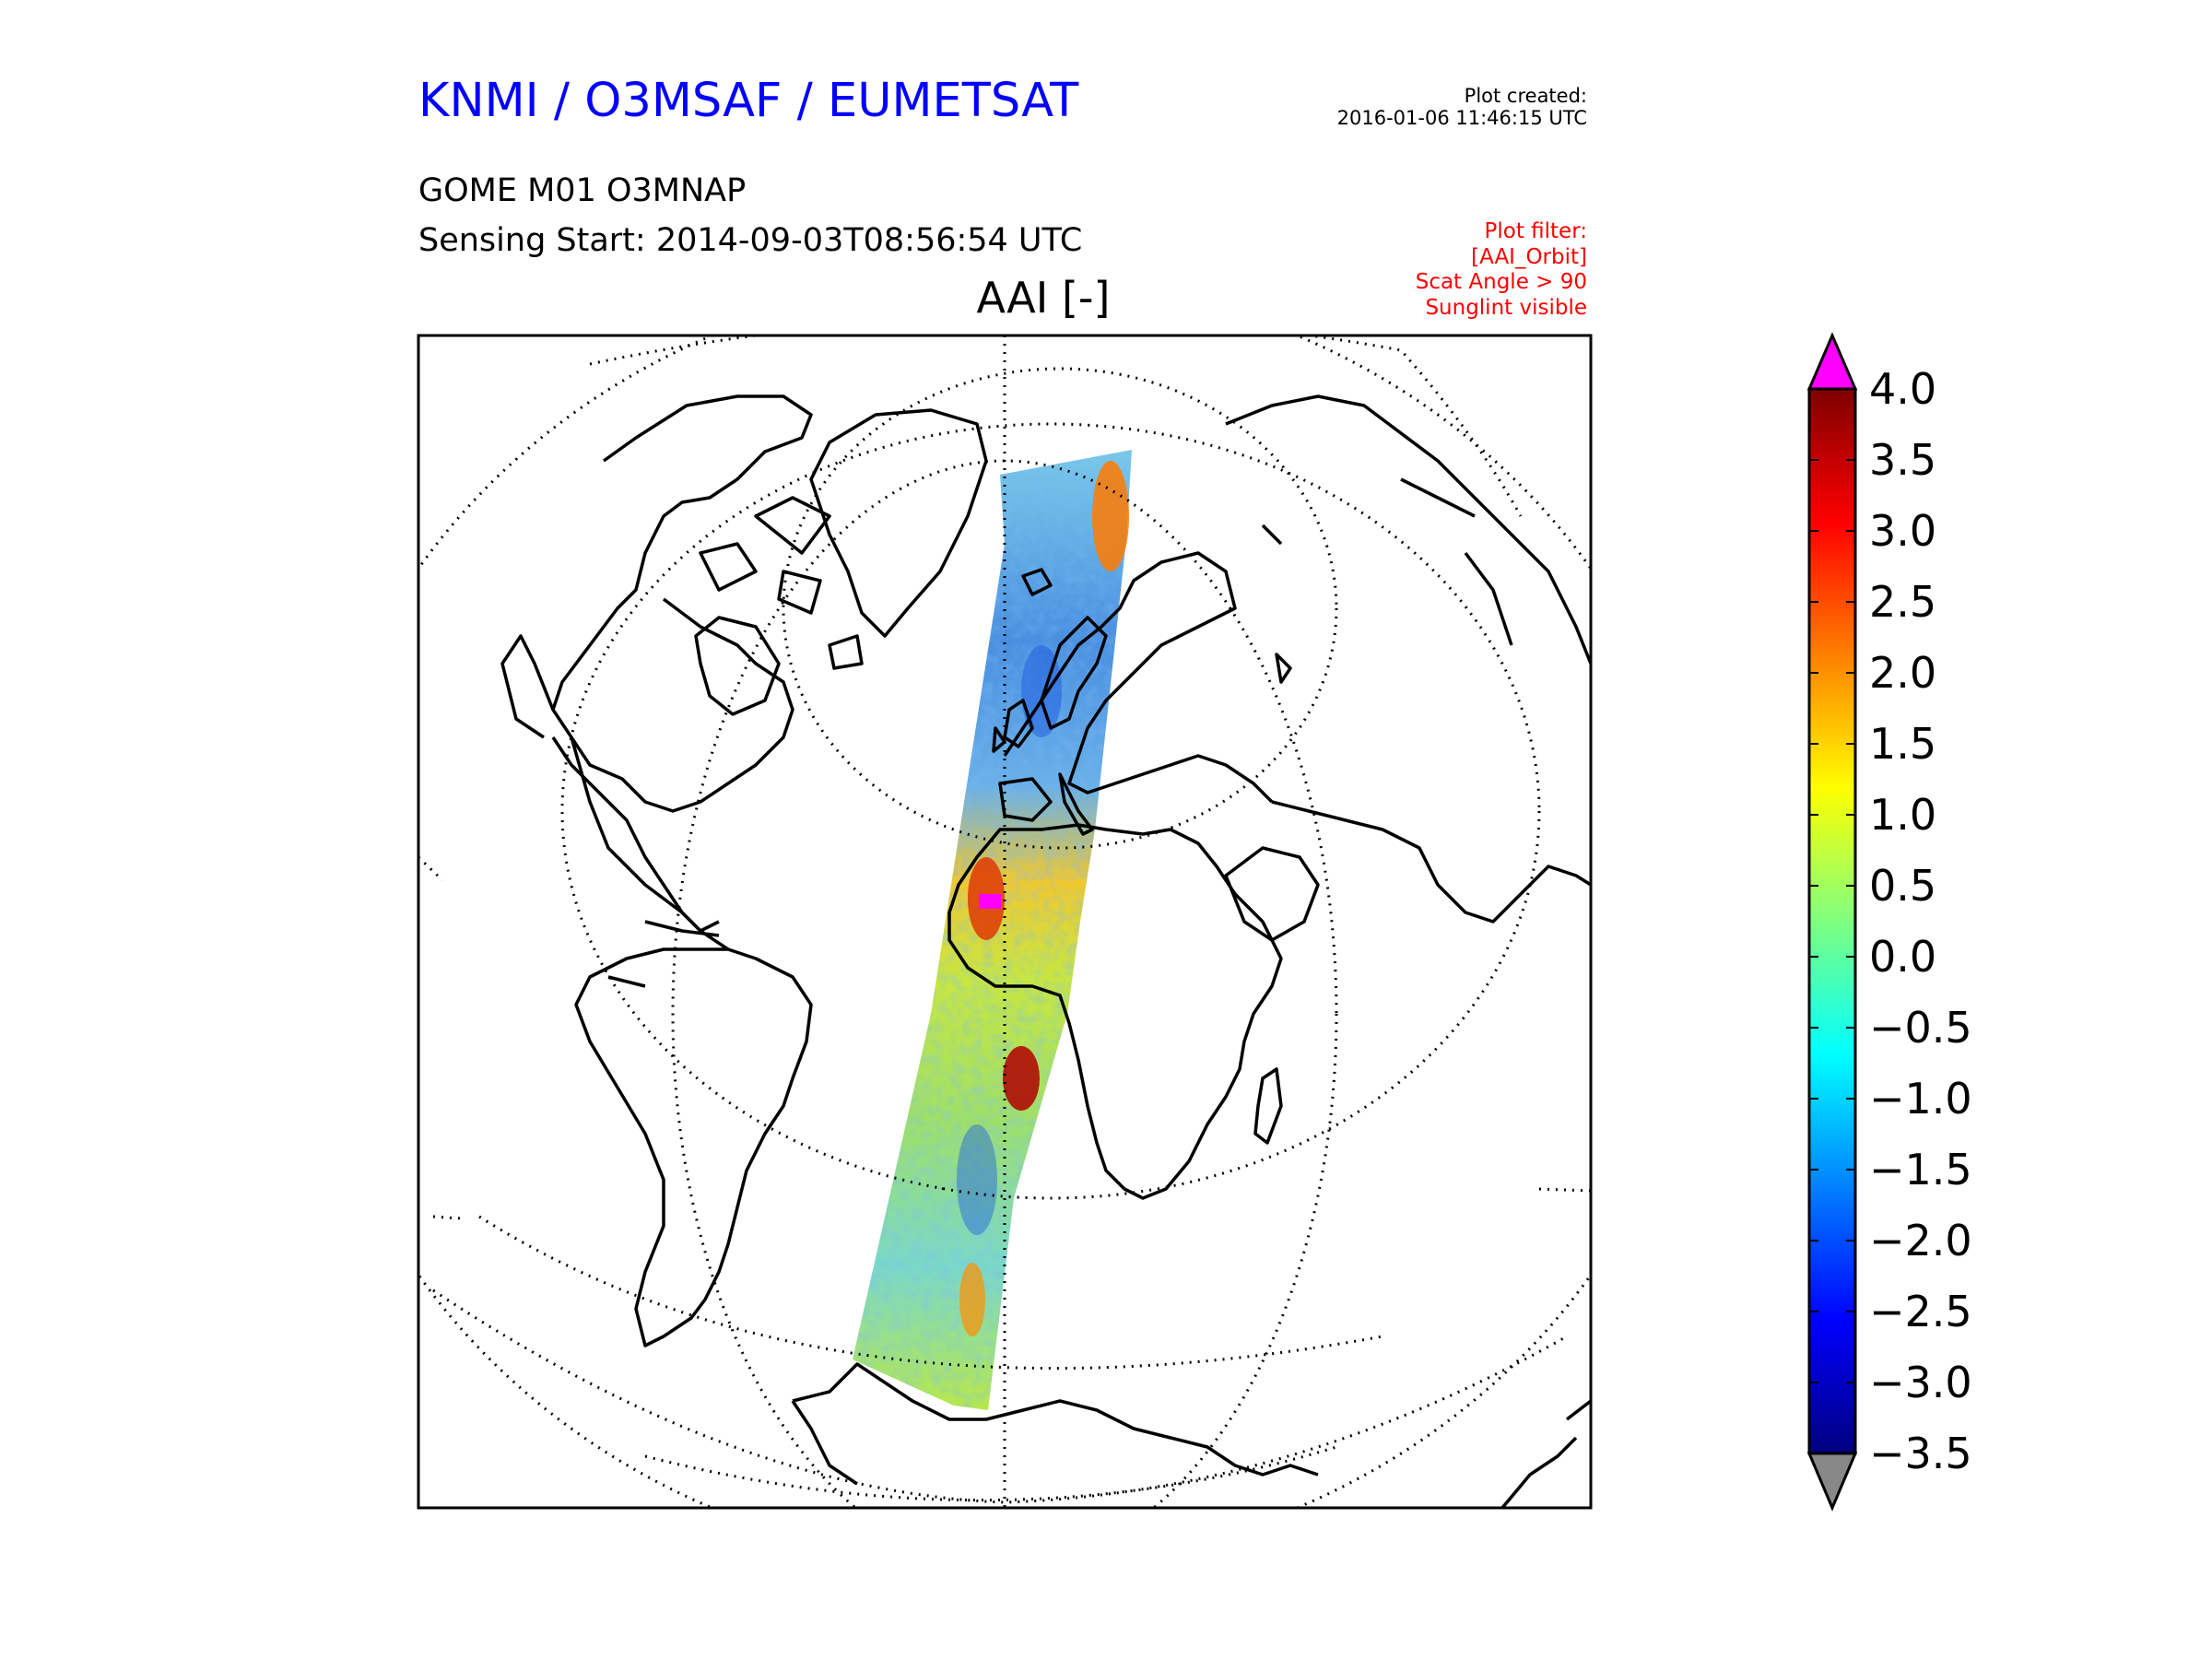 This screenshot has width=2212, height=1659. Describe the element at coordinates (1920, 1453) in the screenshot. I see `colorbar-tick-label: −3.5` at that location.